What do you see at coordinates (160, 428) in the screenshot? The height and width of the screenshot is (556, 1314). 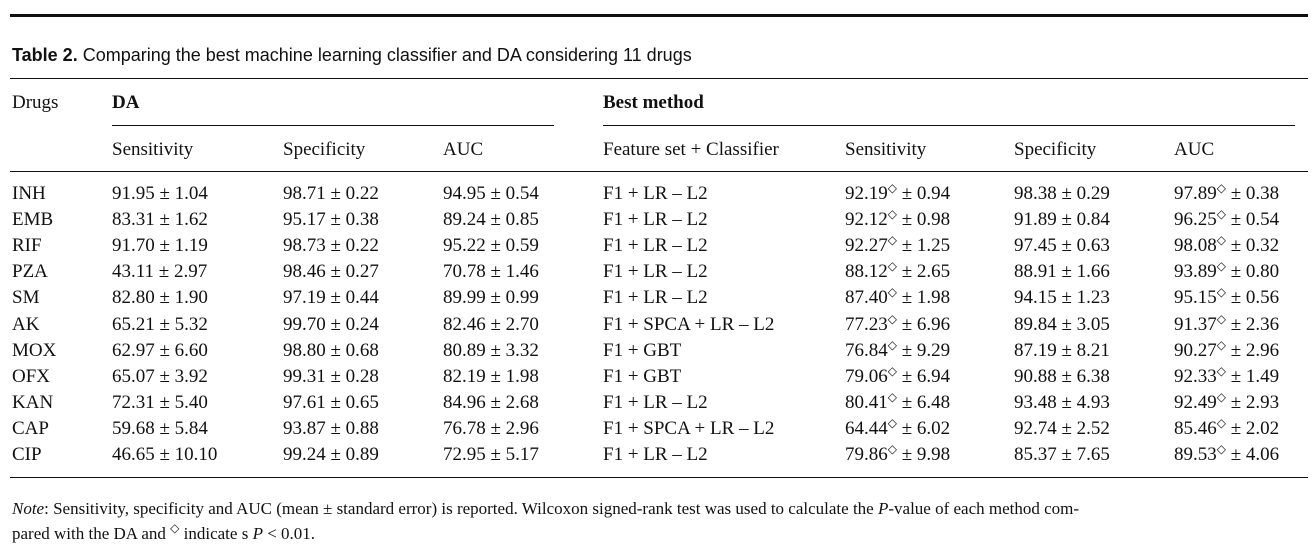 I see `cell-da-sensitivity: 59.68 ± 5.84` at bounding box center [160, 428].